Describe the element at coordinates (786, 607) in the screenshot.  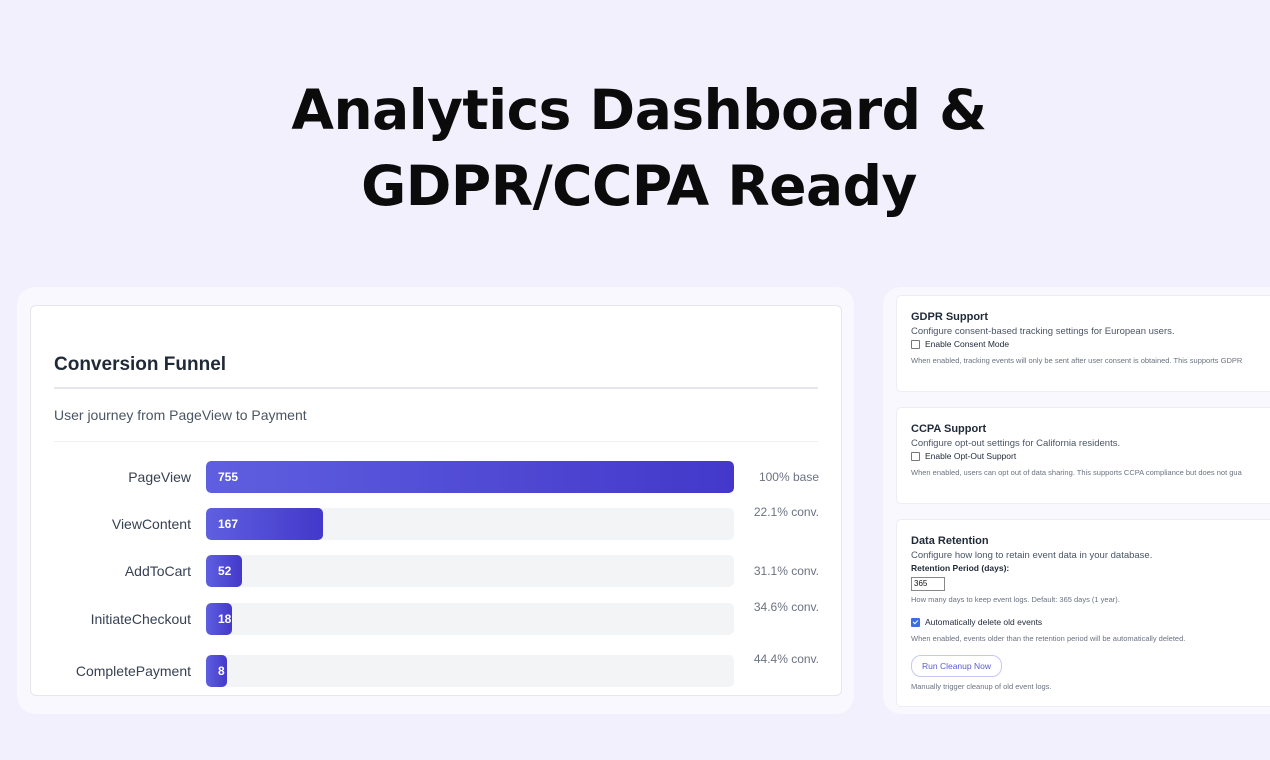
I see `funnel-conversion: 34.6% conv.` at that location.